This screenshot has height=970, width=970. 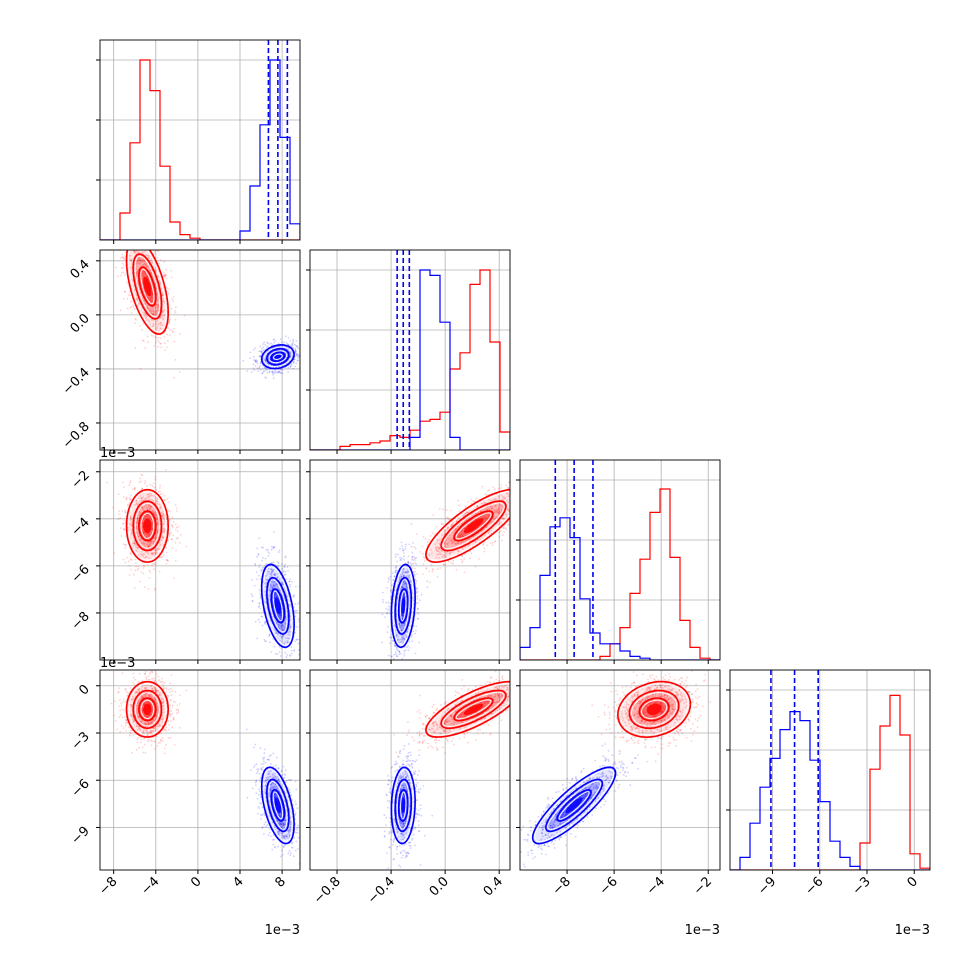 I want to click on contour-level, so click(x=147, y=286).